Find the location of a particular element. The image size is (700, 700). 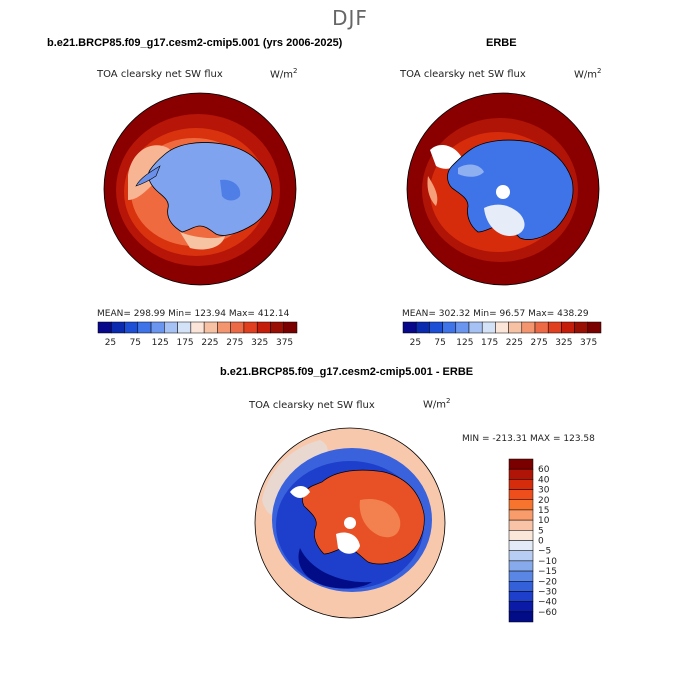

panel2-stats: MEAN= 302.32 Min= 96.57 Max= 438.29 is located at coordinates (495, 314).